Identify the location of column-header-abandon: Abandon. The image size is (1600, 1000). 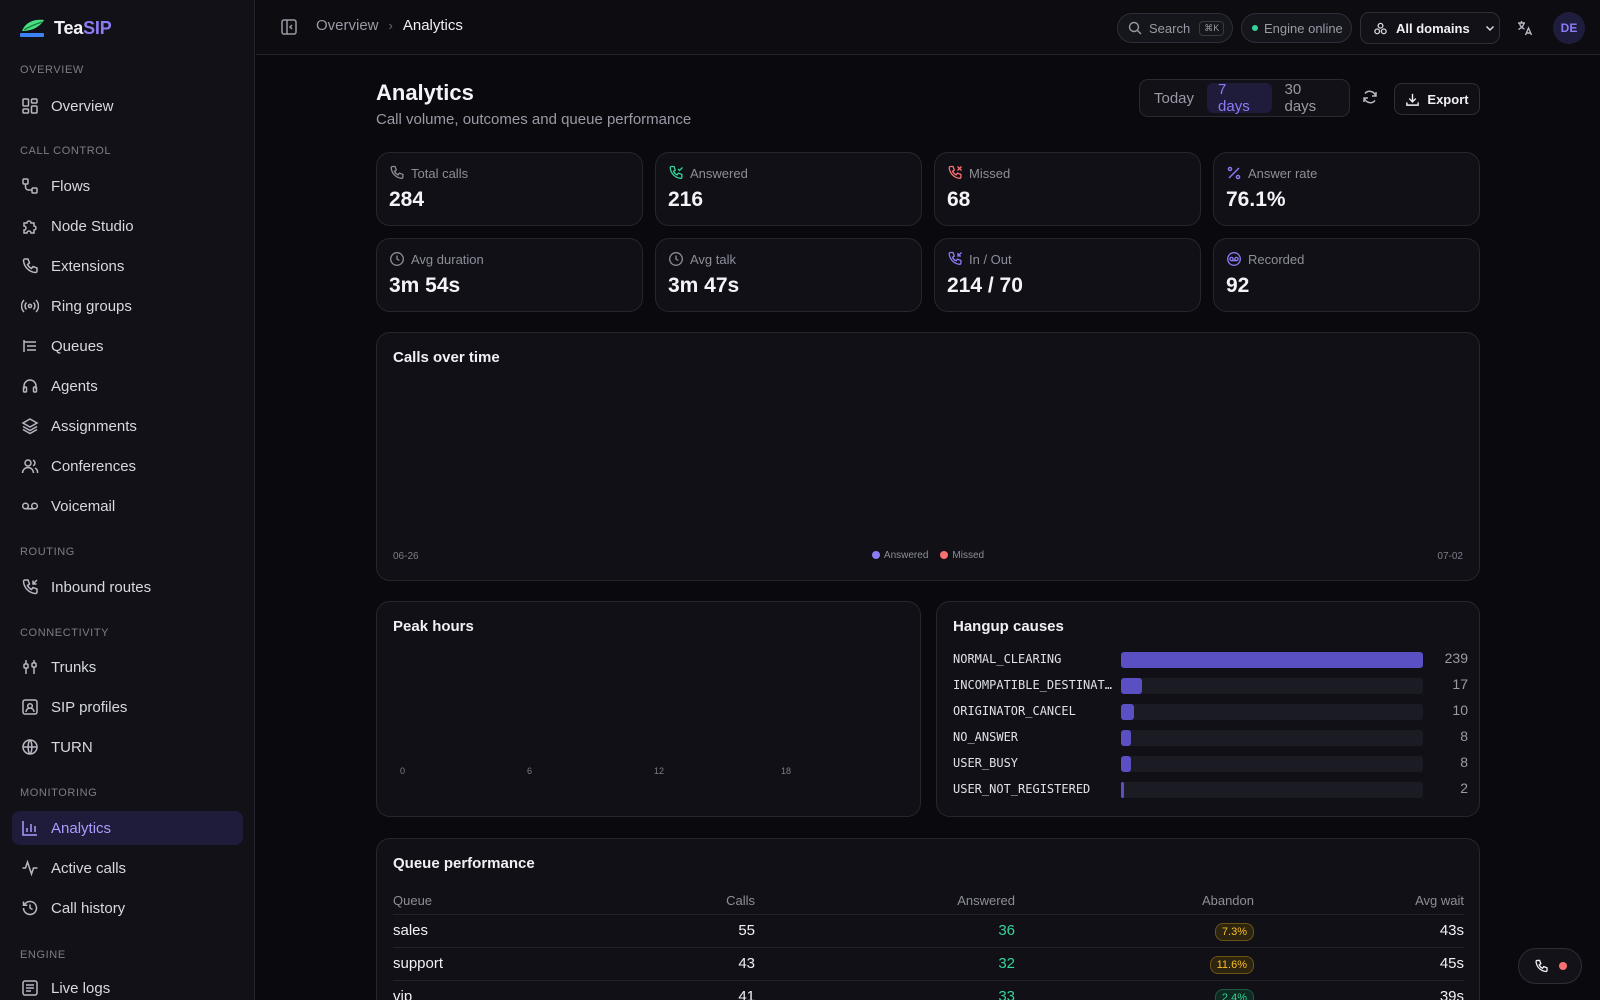
(1227, 900).